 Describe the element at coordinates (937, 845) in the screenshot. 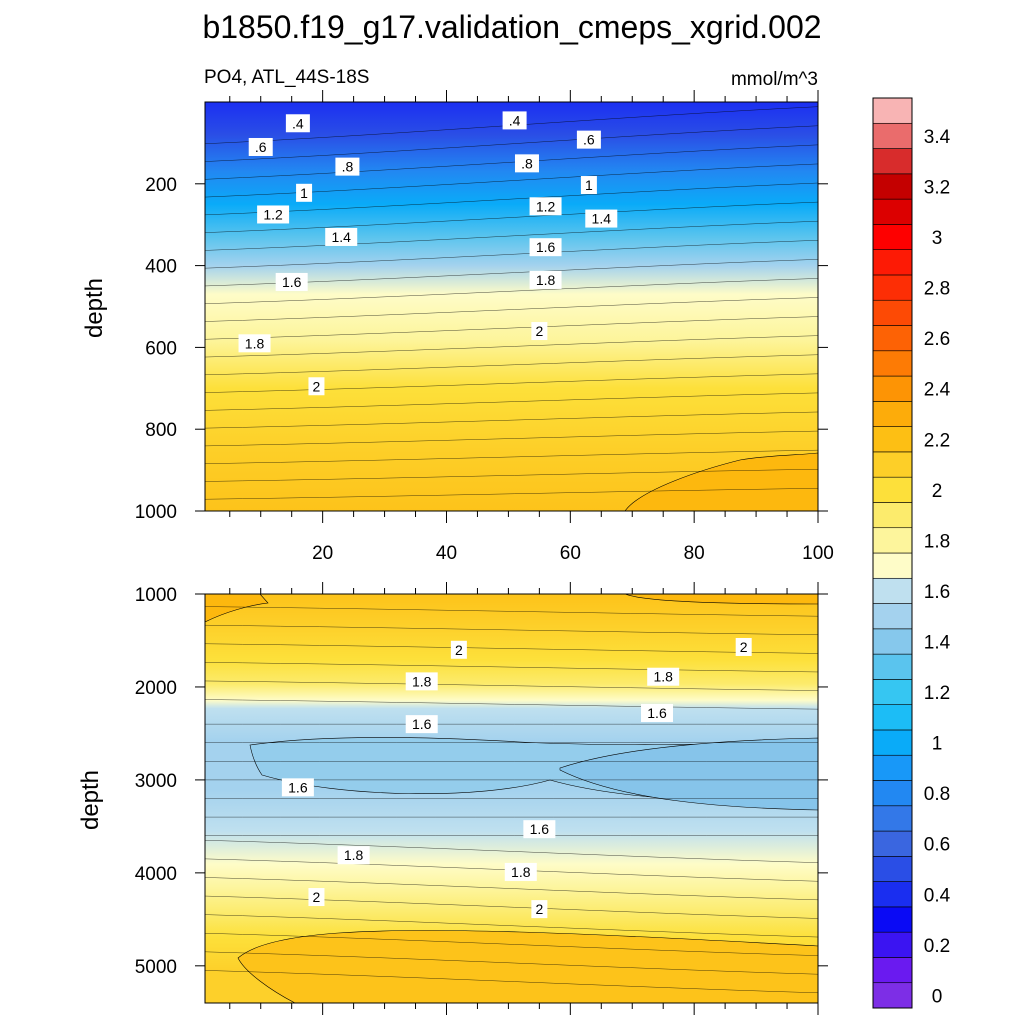

I see `colorbar-label: 0.6` at that location.